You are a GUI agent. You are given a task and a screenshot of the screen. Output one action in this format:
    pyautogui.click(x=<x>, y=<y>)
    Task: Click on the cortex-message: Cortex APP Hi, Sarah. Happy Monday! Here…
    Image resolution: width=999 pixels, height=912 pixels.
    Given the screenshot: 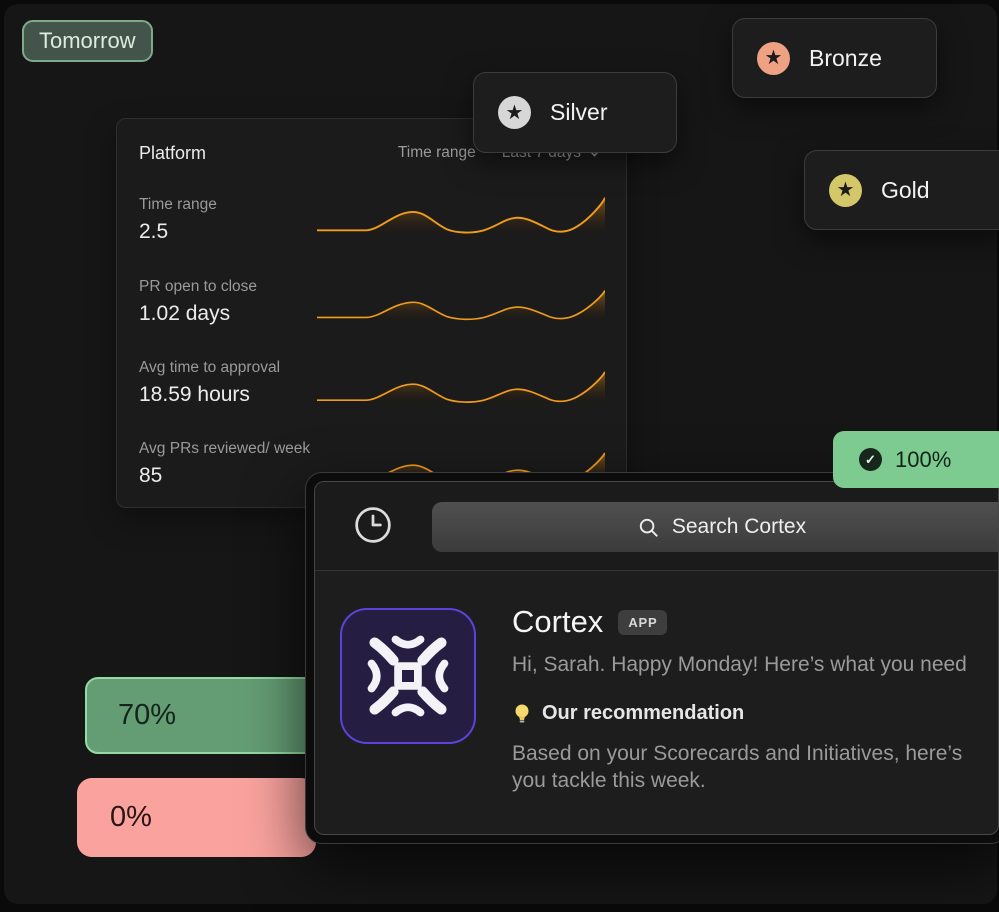 What is the action you would take?
    pyautogui.click(x=755, y=699)
    